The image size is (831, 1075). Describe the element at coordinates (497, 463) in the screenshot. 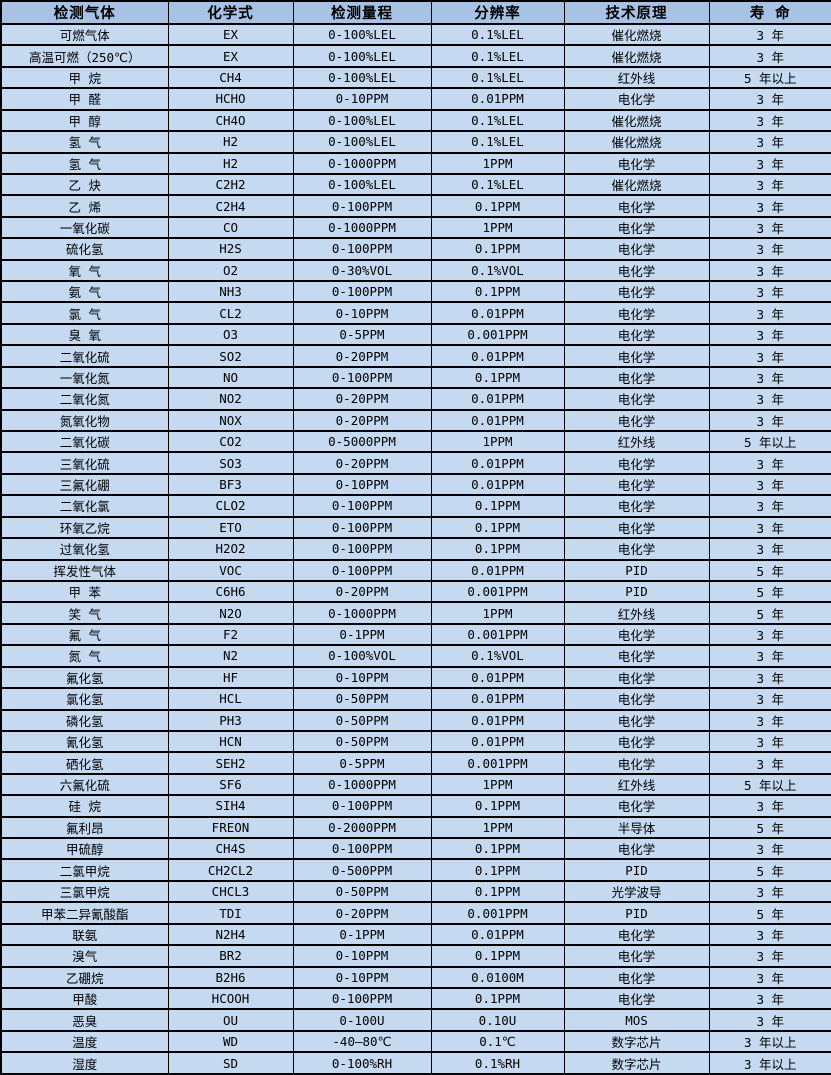

I see `cell-resolution: 0.01PPM` at that location.